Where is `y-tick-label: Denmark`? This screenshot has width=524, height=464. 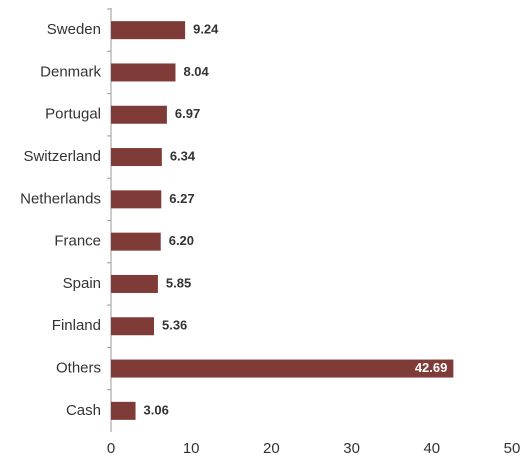
y-tick-label: Denmark is located at coordinates (70, 71).